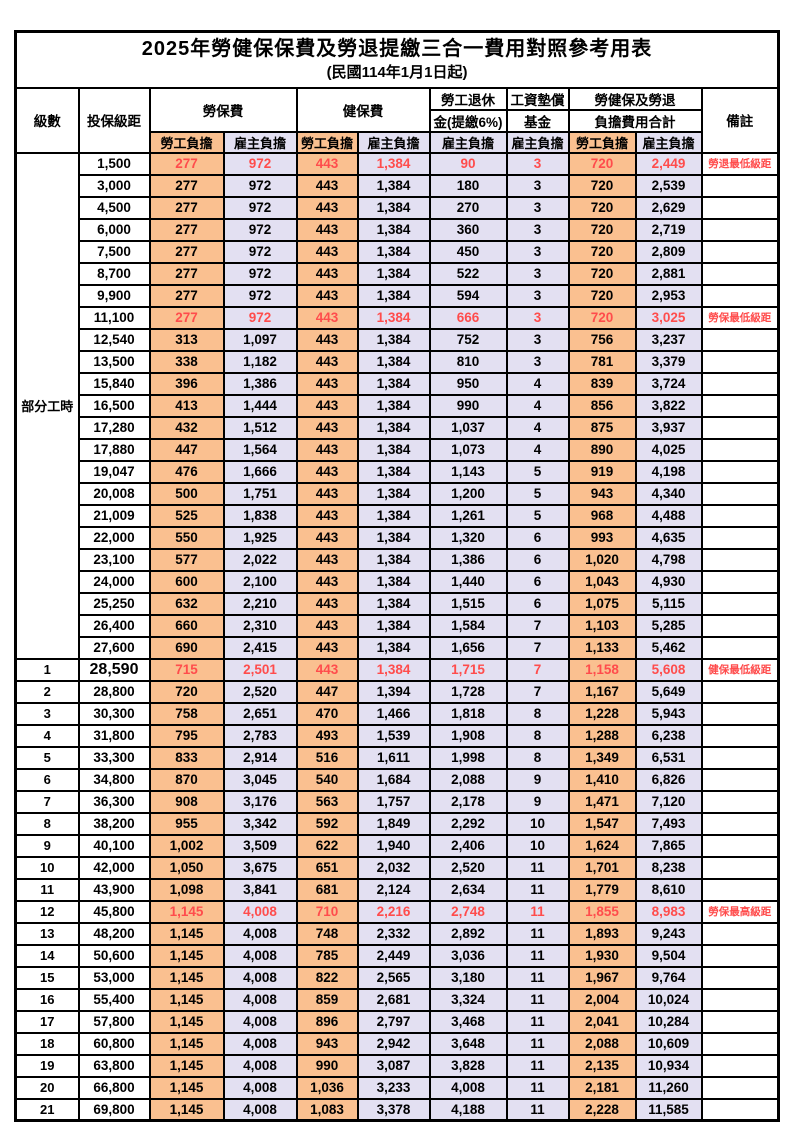 The height and width of the screenshot is (1122, 791). I want to click on cell-pension-employer: 1,073, so click(468, 449).